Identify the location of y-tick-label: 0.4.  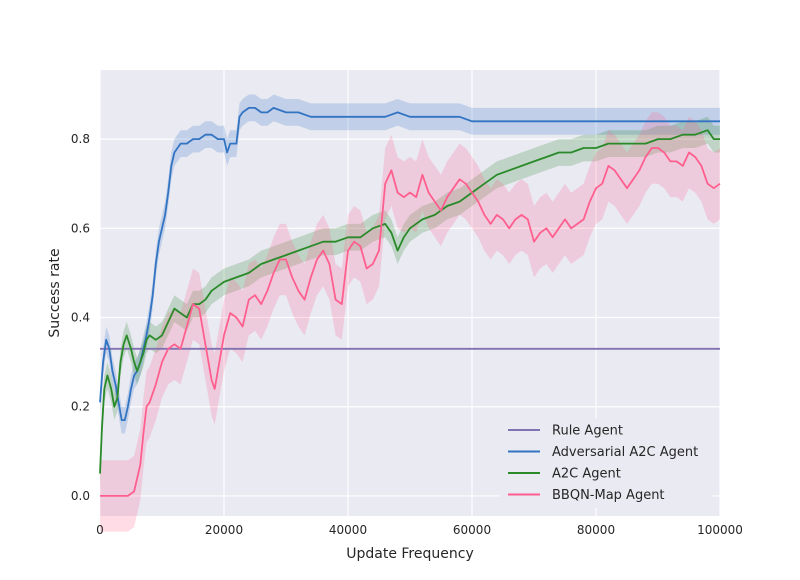
(80, 318).